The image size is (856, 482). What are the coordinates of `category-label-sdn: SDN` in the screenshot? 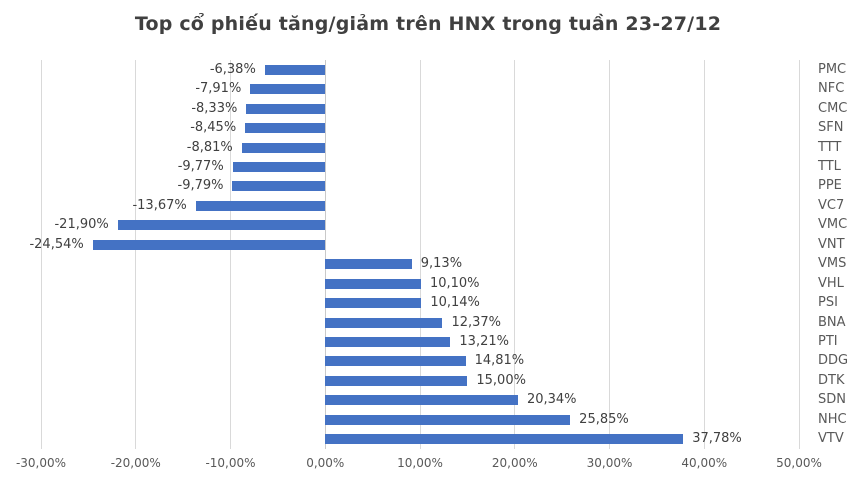 It's located at (832, 400).